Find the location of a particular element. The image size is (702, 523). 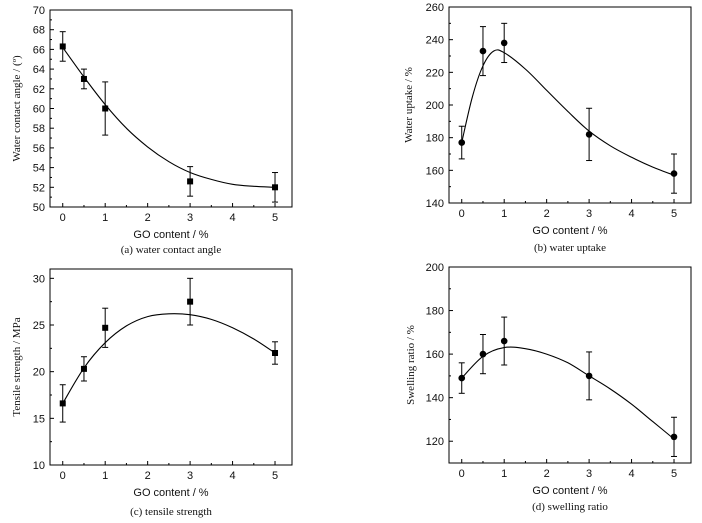

y-tick-label: 68 is located at coordinates (39, 31).